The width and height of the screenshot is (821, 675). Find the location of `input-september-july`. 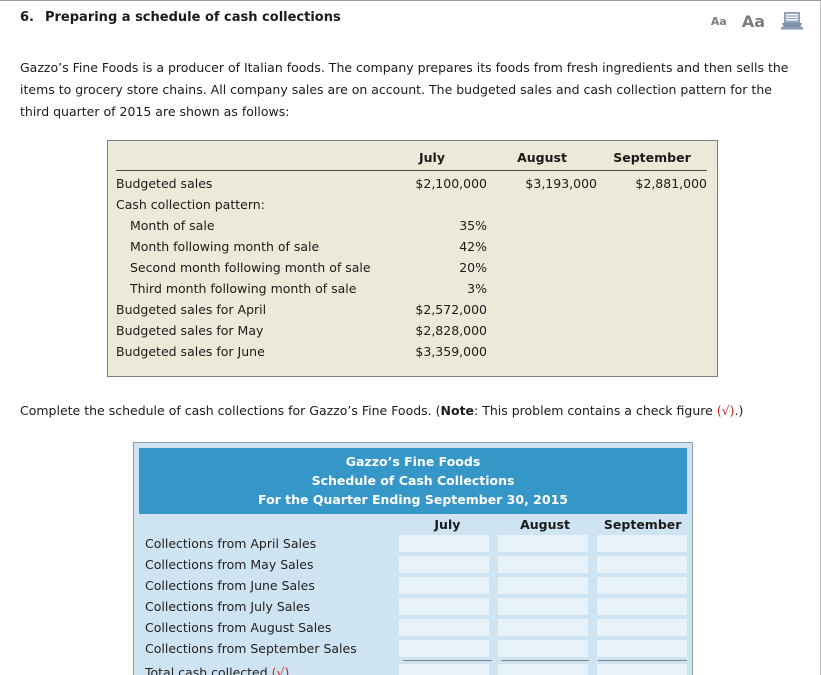

input-september-july is located at coordinates (444, 648).